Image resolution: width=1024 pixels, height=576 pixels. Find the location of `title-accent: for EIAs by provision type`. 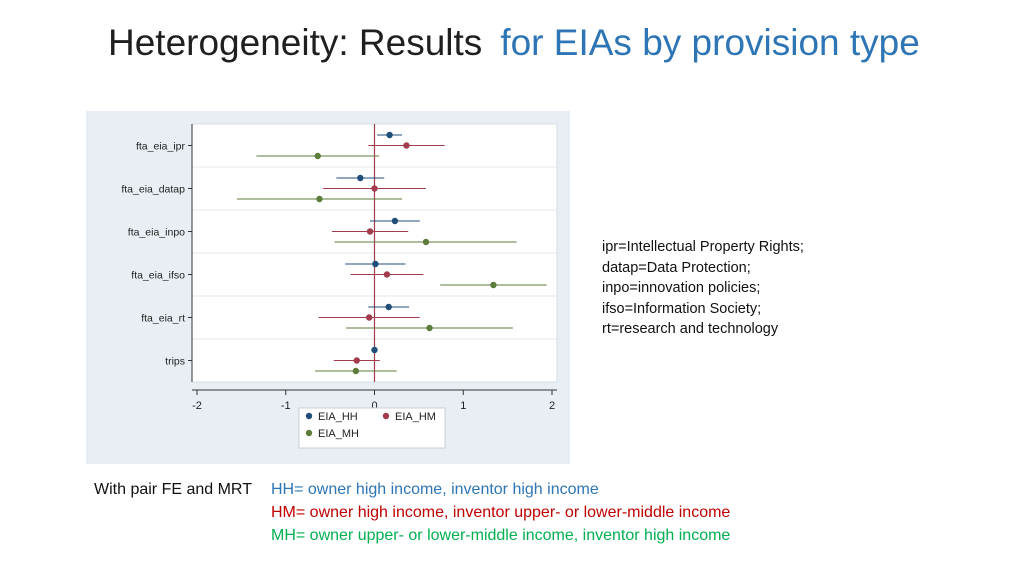

title-accent: for EIAs by provision type is located at coordinates (710, 42).